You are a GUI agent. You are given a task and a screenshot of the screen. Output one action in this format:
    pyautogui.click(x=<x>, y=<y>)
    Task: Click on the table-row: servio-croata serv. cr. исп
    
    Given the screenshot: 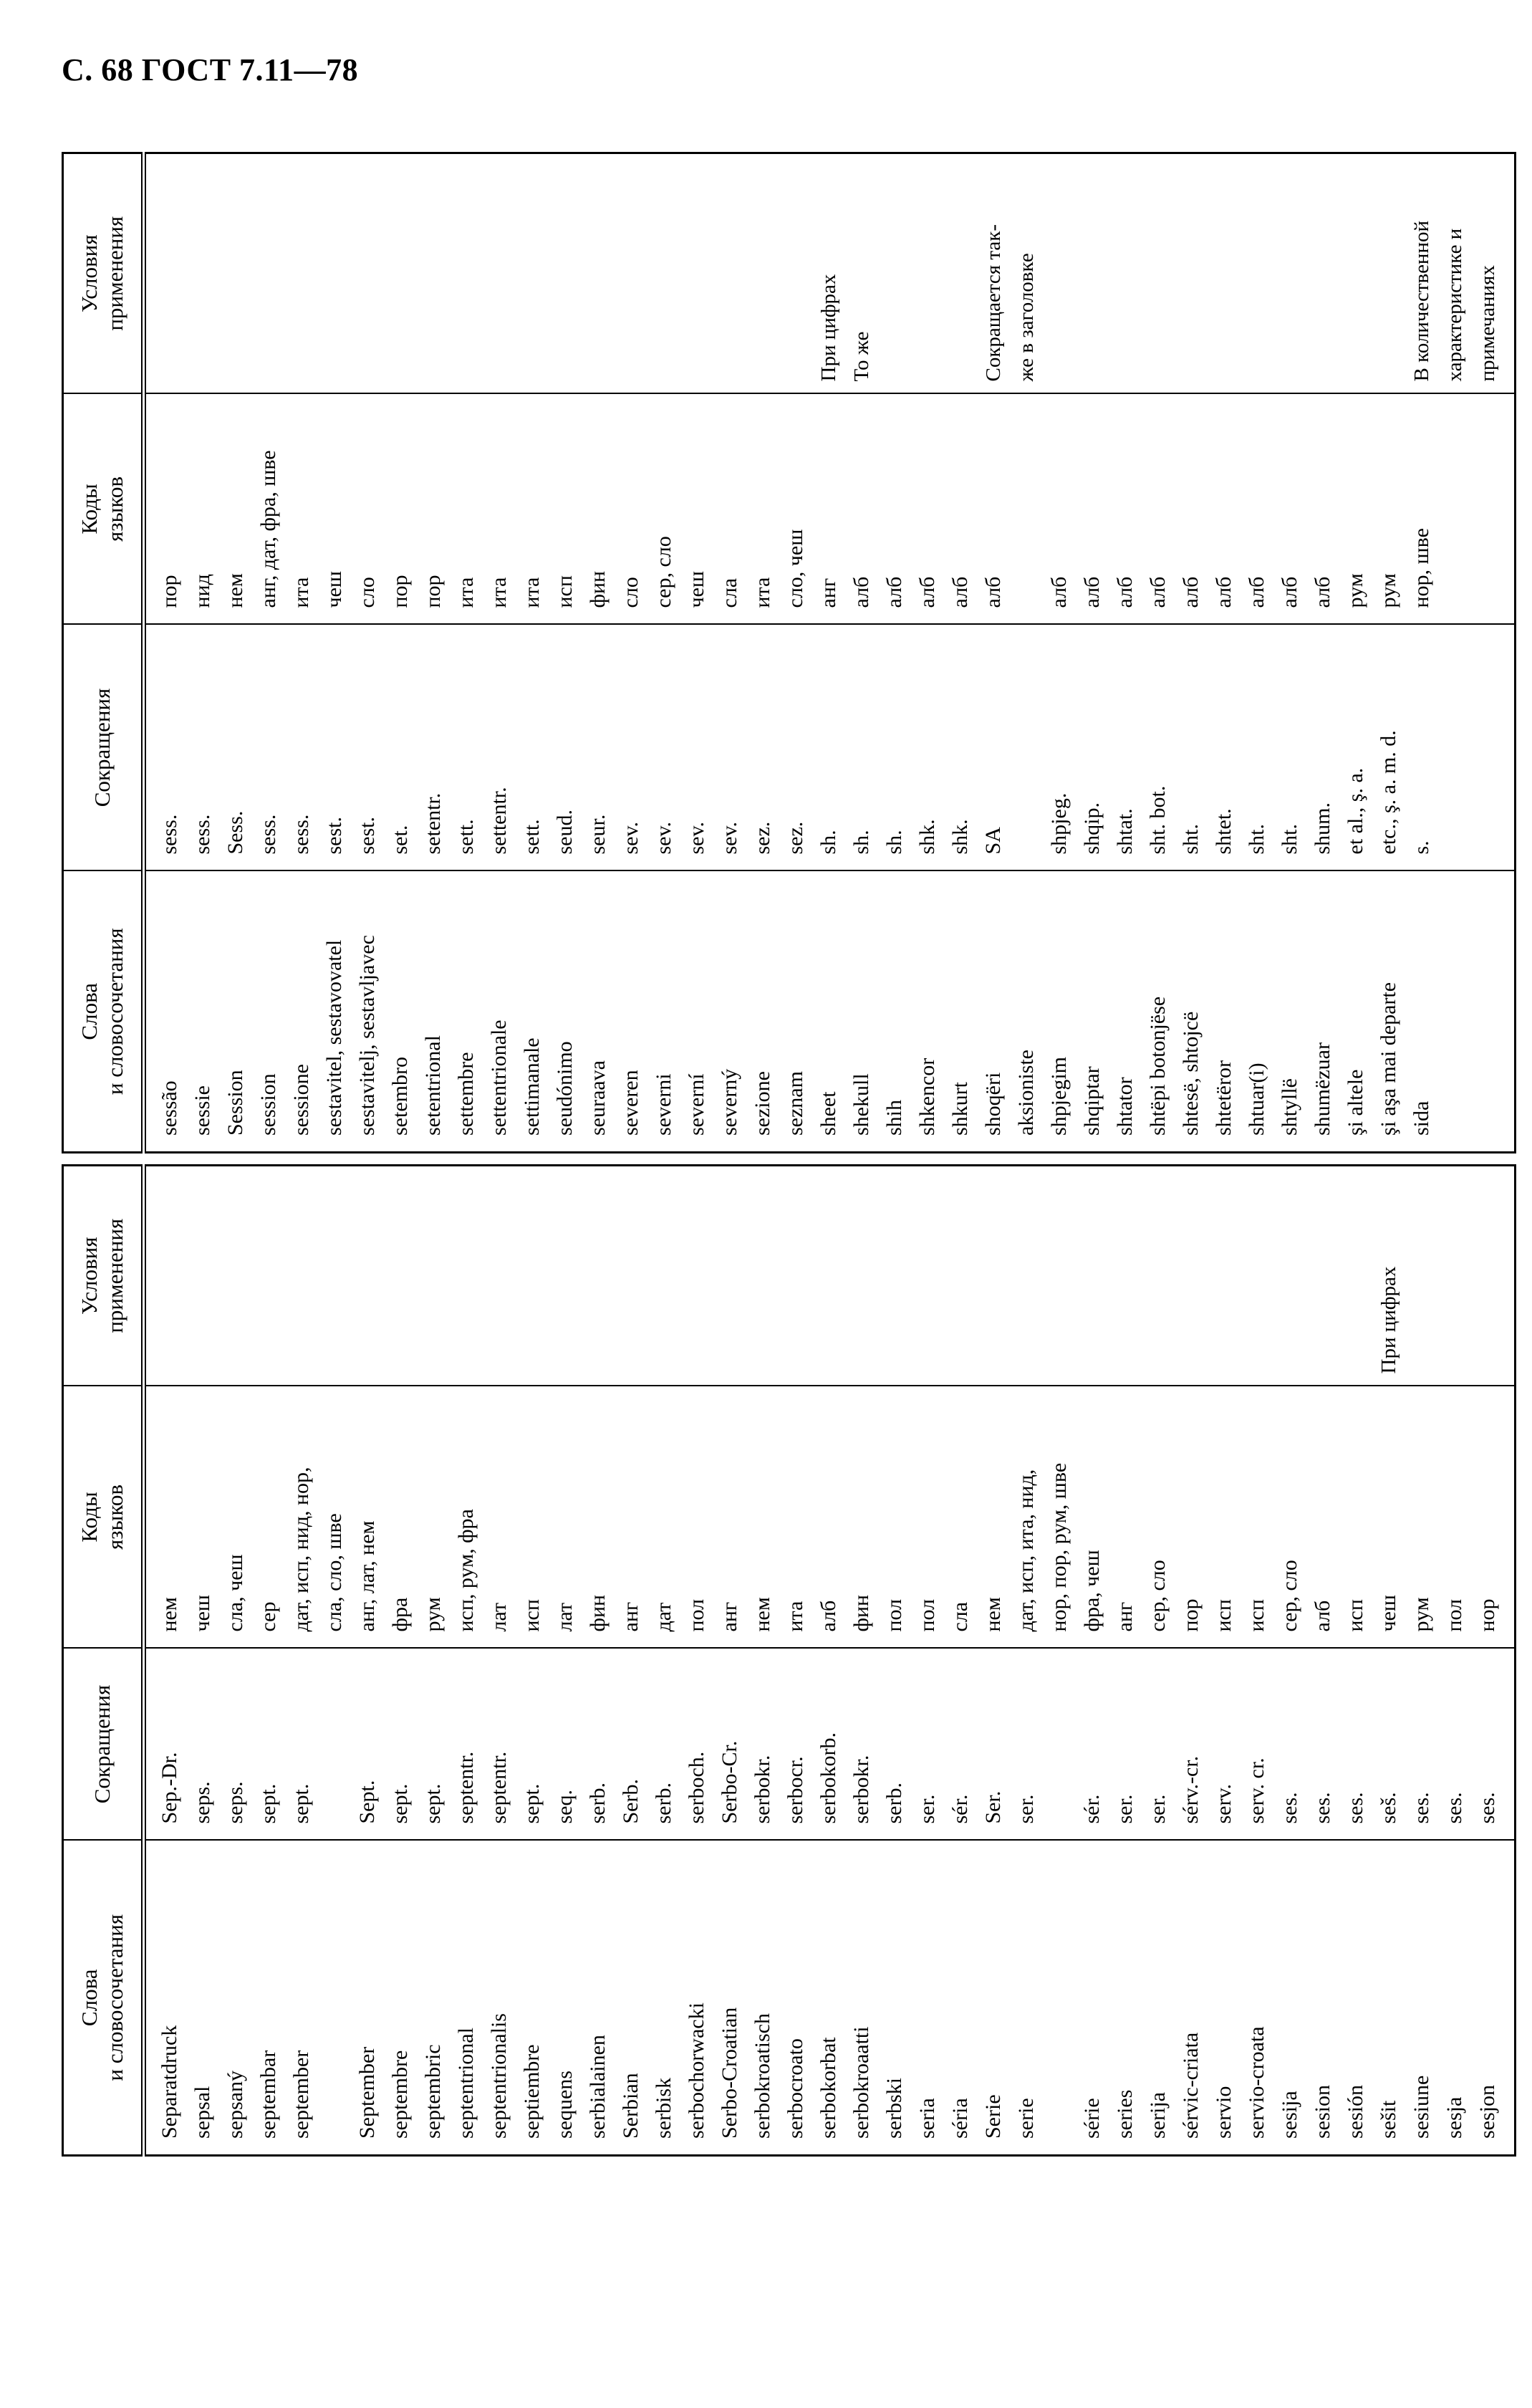 What is the action you would take?
    pyautogui.click(x=1257, y=1660)
    